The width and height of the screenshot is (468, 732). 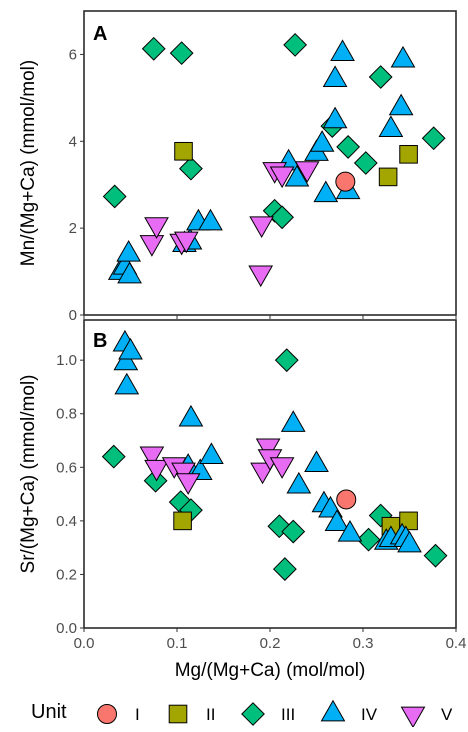 What do you see at coordinates (369, 714) in the screenshot?
I see `legend-label-unit-IV: IV` at bounding box center [369, 714].